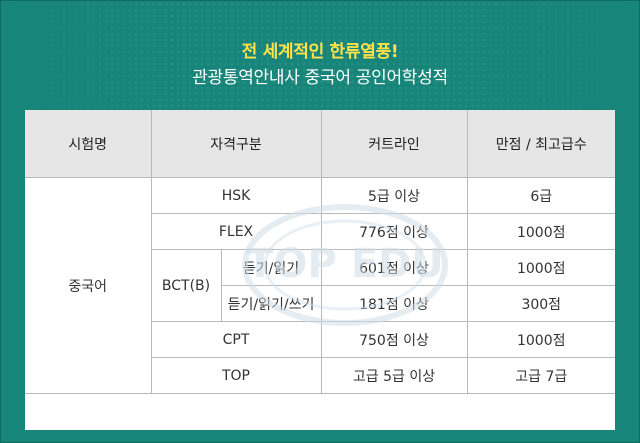  What do you see at coordinates (236, 339) in the screenshot?
I see `category-cell: CPT` at bounding box center [236, 339].